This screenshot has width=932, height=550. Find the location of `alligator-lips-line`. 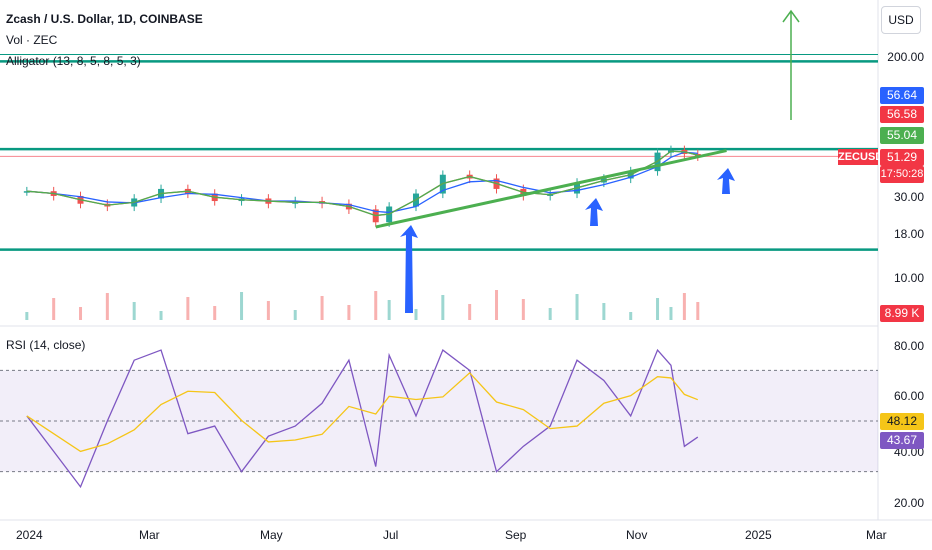

alligator-lips-line is located at coordinates (362, 183).